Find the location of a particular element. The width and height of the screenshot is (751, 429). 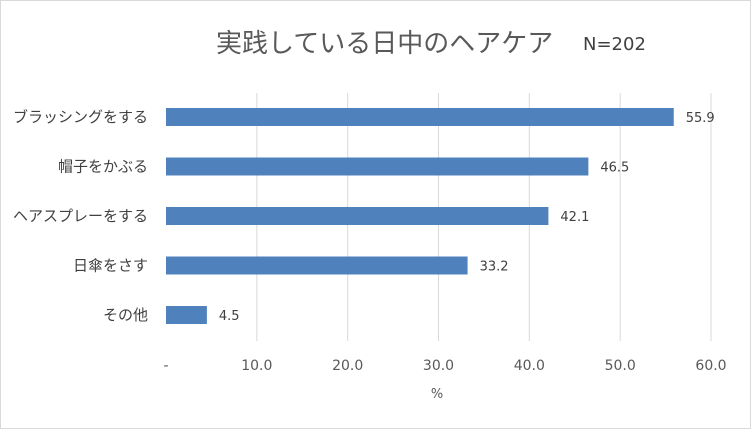

x-tick-label: 10.0 is located at coordinates (256, 366).